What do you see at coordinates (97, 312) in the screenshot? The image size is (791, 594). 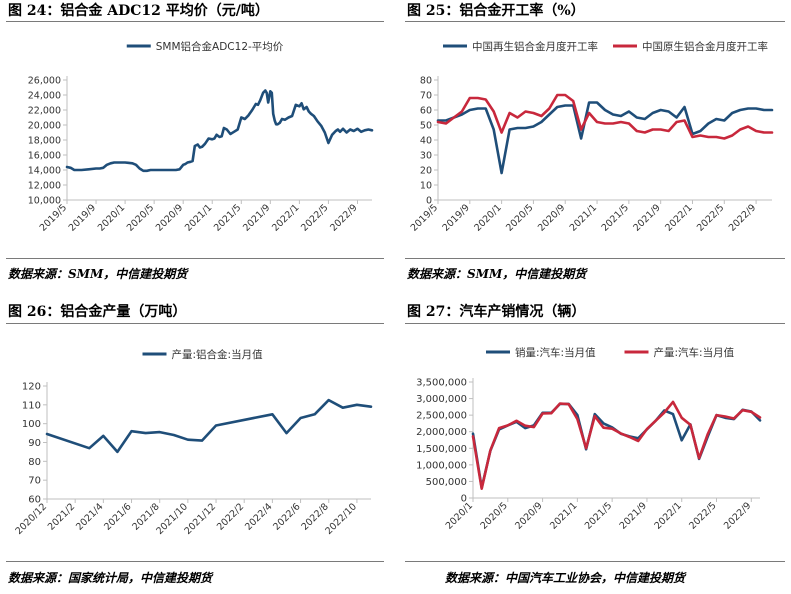 I see `panel-title: 图 26：铝合金产量（万吨）` at bounding box center [97, 312].